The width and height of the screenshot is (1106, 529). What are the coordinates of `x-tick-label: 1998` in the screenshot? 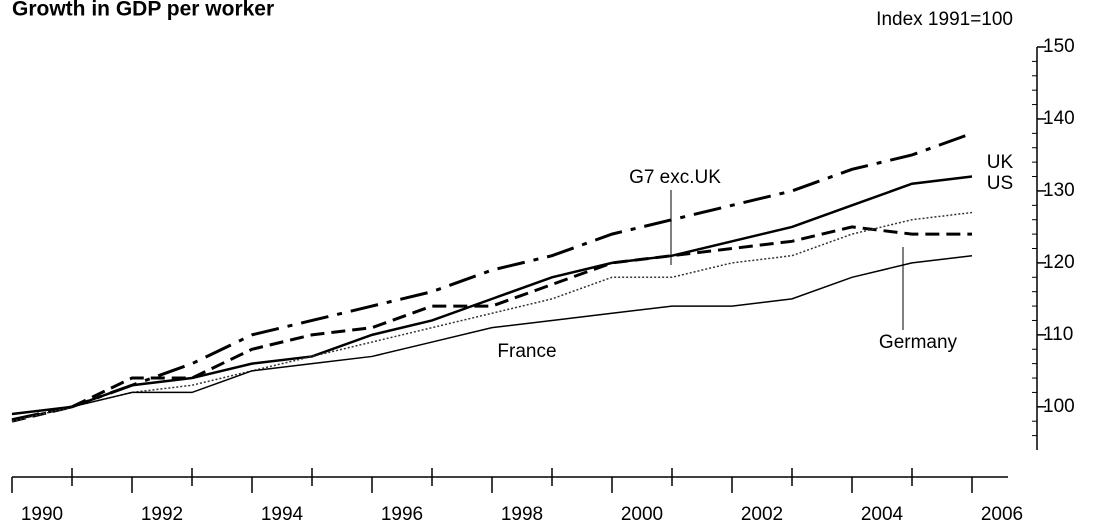 It's located at (522, 514).